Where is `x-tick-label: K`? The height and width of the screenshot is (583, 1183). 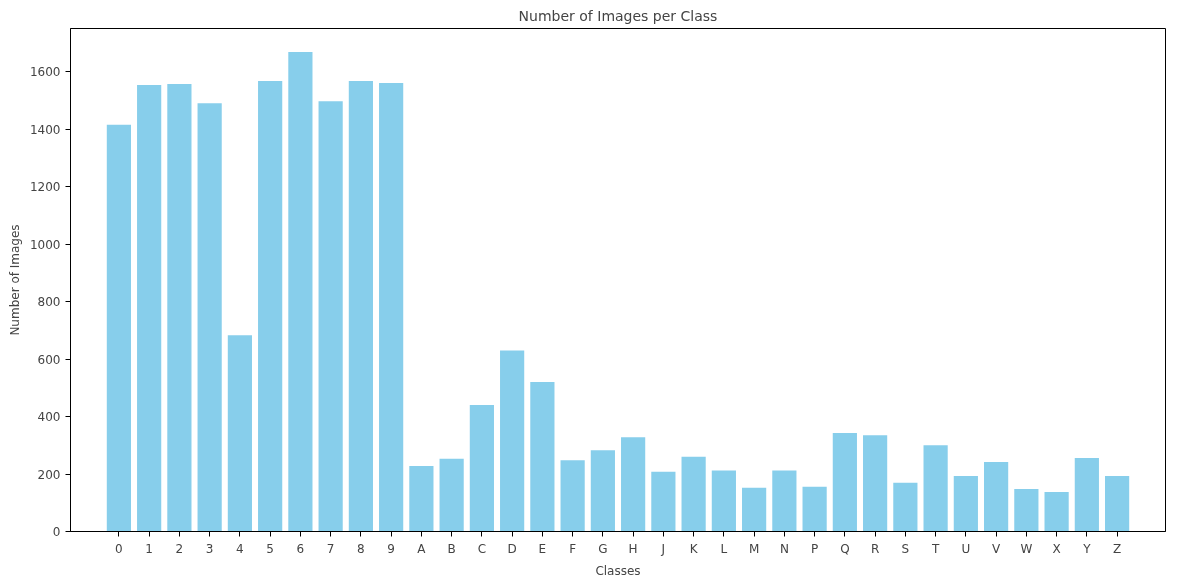 x-tick-label: K is located at coordinates (694, 548).